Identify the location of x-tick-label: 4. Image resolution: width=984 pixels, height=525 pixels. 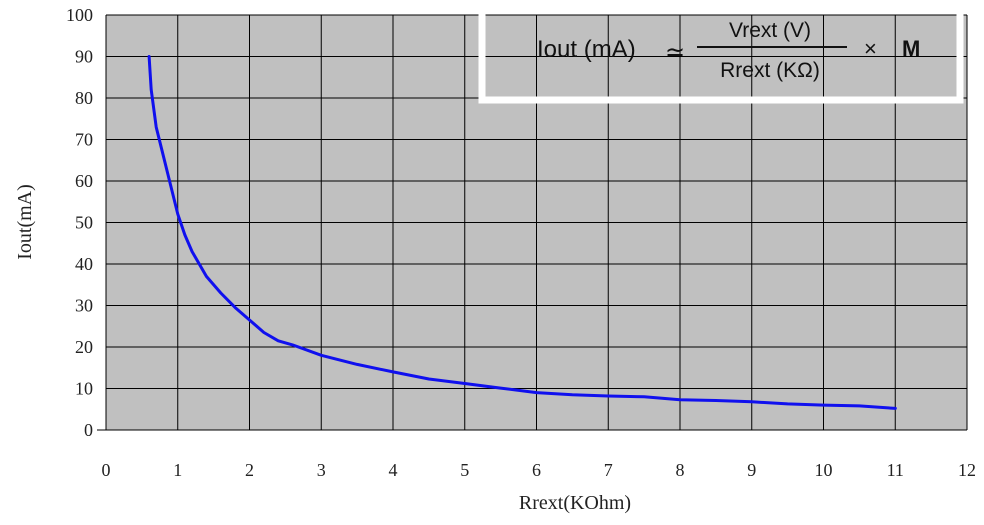
(393, 470).